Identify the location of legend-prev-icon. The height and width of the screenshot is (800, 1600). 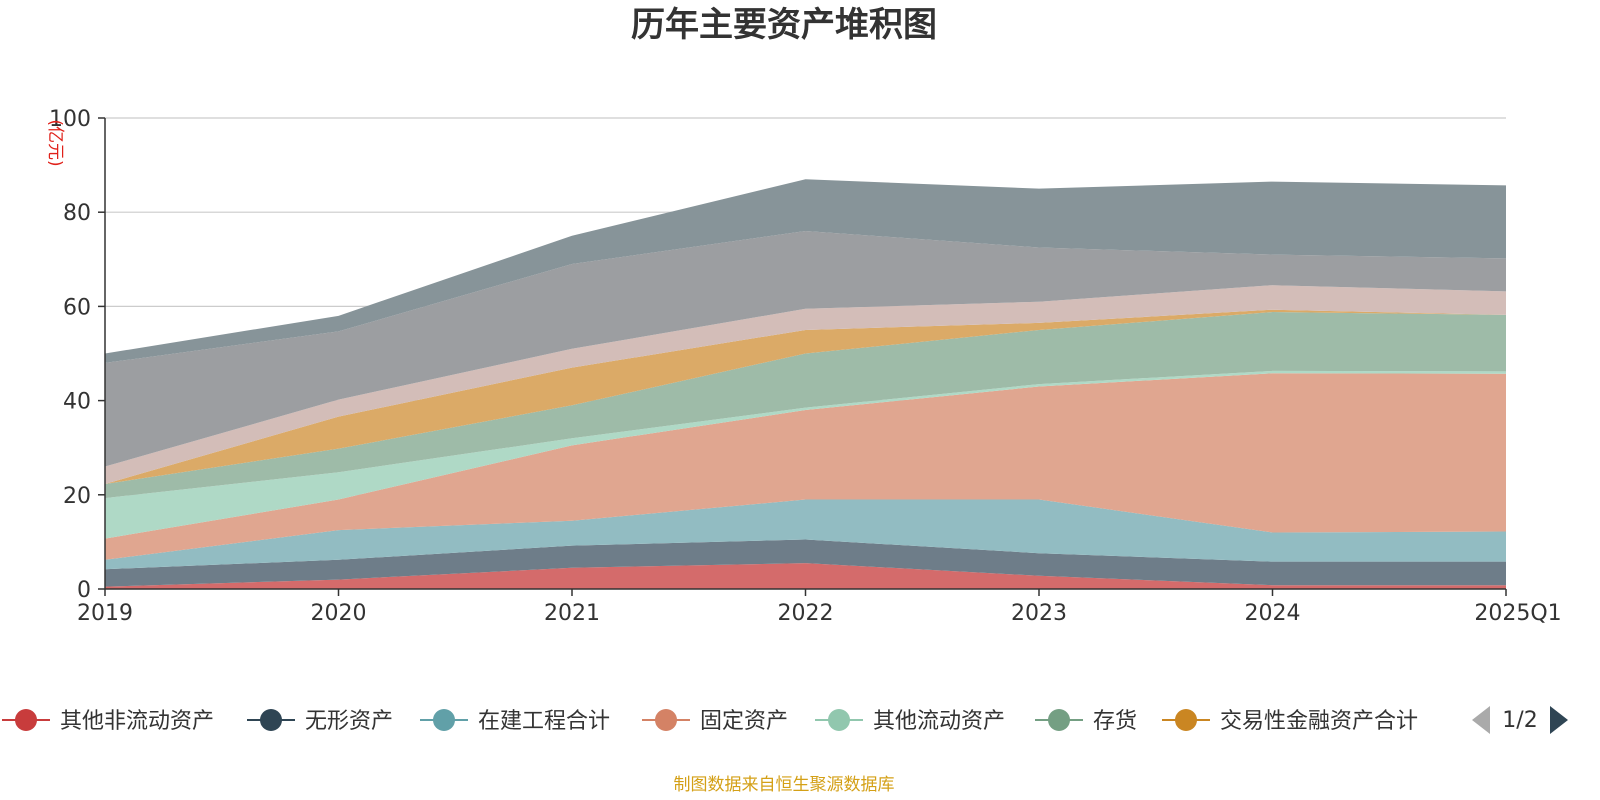
(1481, 720).